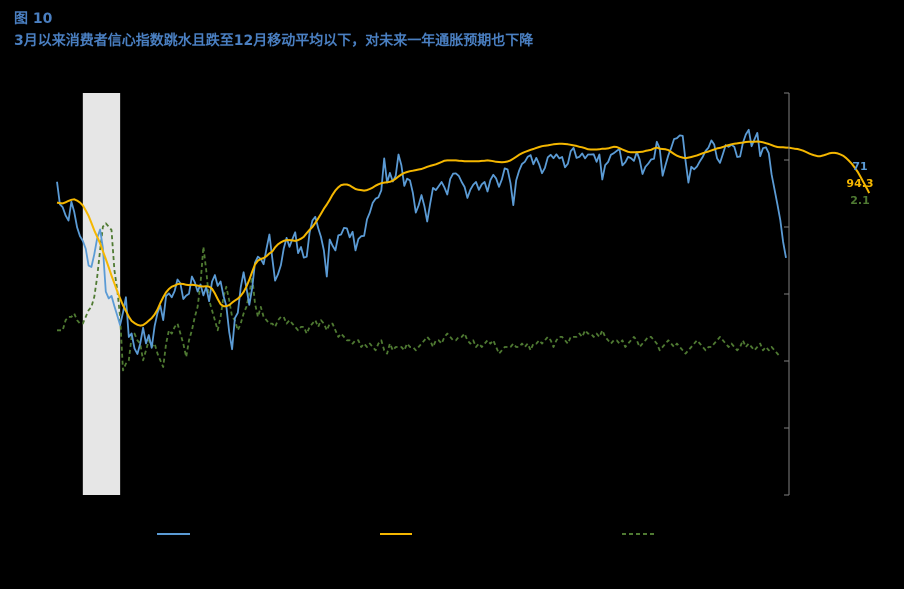 The width and height of the screenshot is (904, 589). Describe the element at coordinates (101, 294) in the screenshot. I see `recession-shade` at that location.